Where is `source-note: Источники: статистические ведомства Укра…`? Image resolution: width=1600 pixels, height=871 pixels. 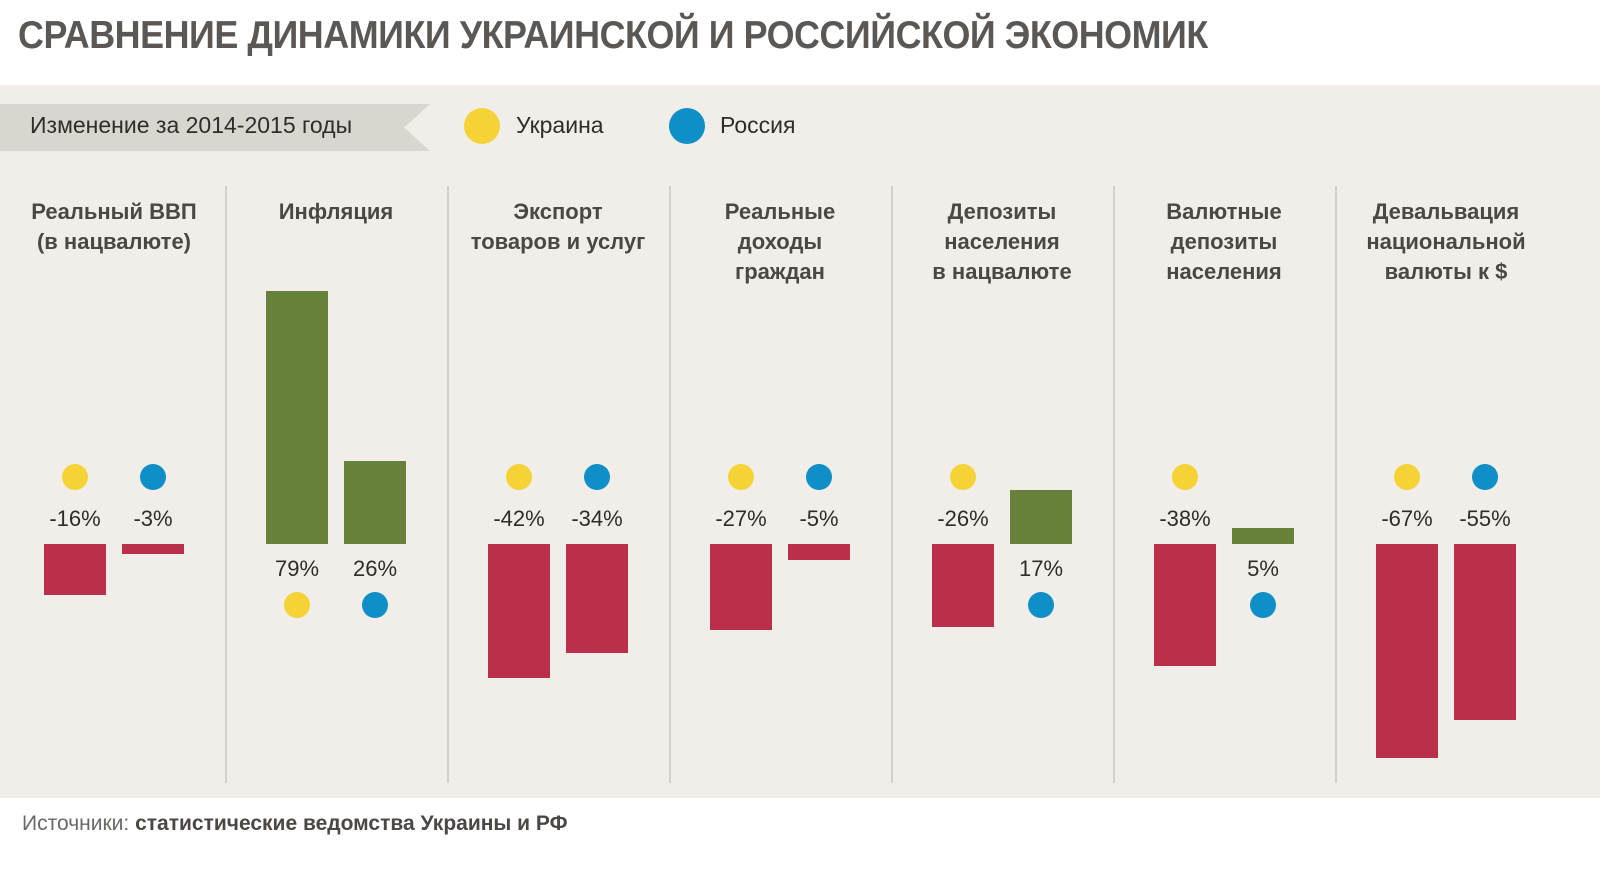 source-note: Источники: статистические ведомства Укра… is located at coordinates (295, 824).